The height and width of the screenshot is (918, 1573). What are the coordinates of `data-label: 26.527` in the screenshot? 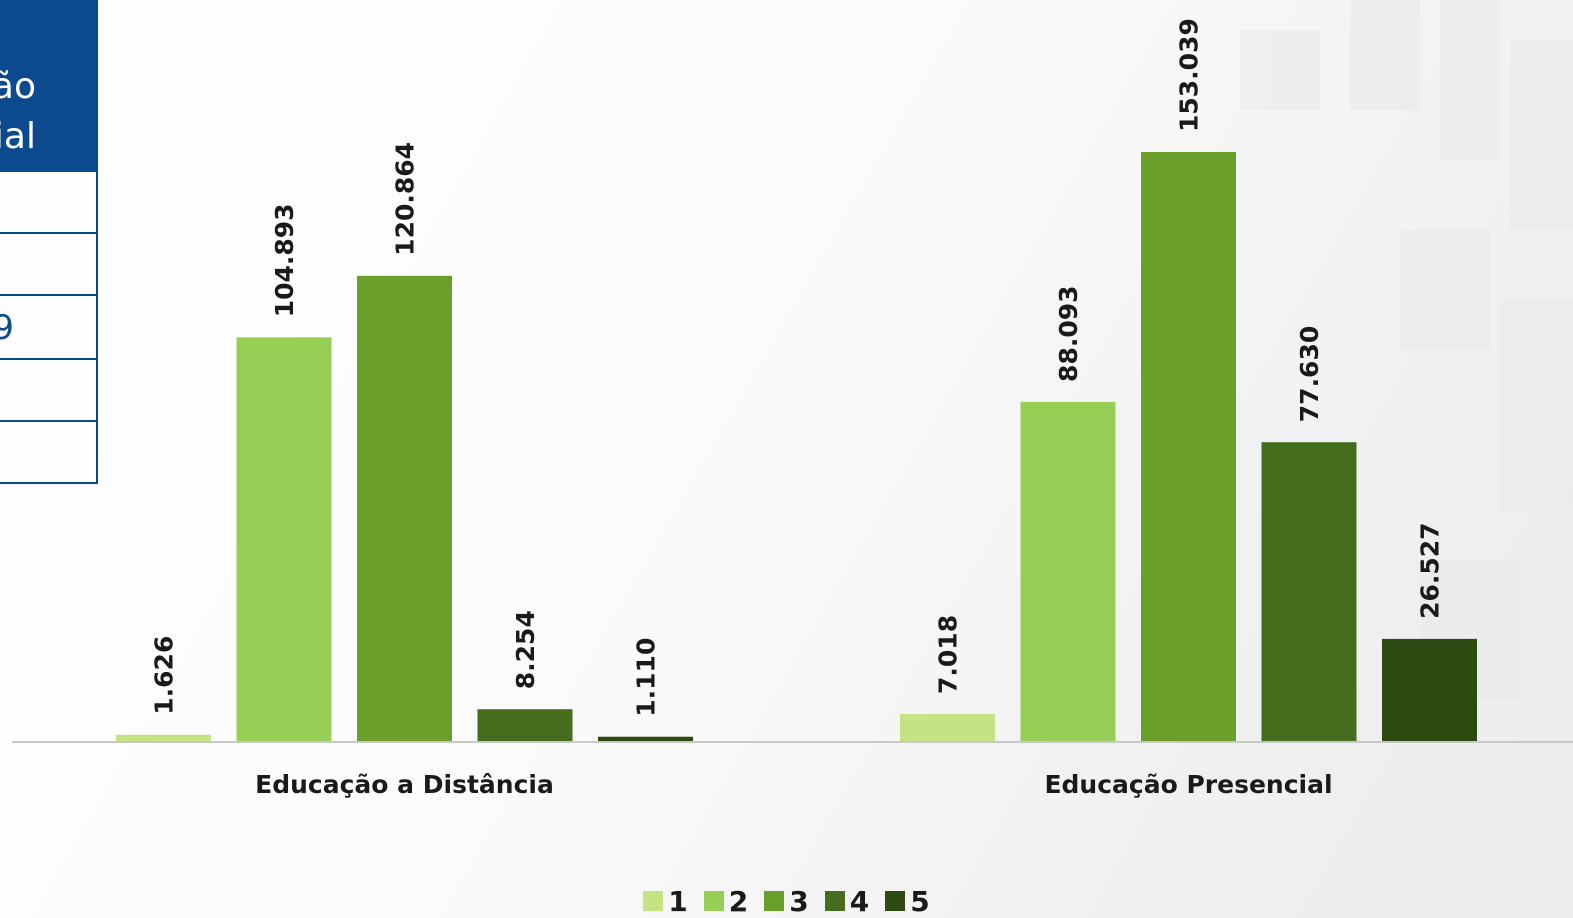 It's located at (1430, 570).